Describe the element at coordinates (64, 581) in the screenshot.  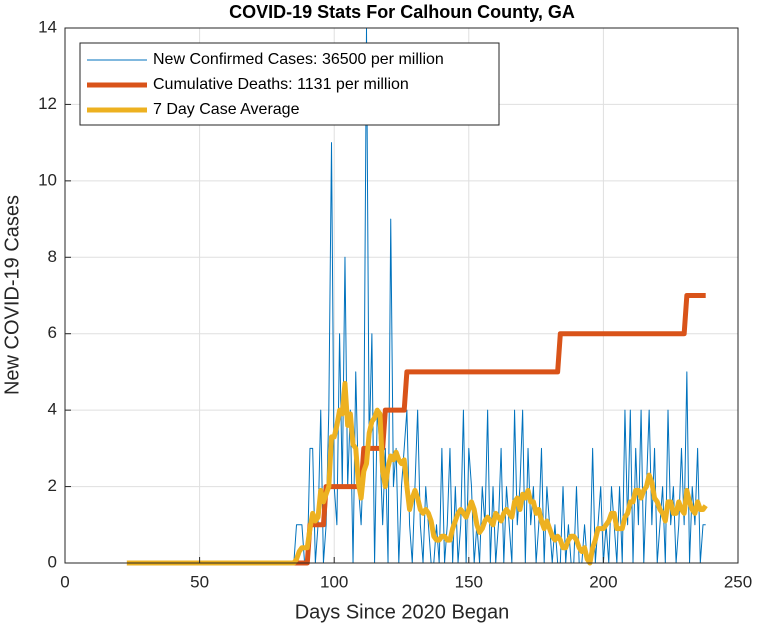
I see `x-tick-label: 0` at that location.